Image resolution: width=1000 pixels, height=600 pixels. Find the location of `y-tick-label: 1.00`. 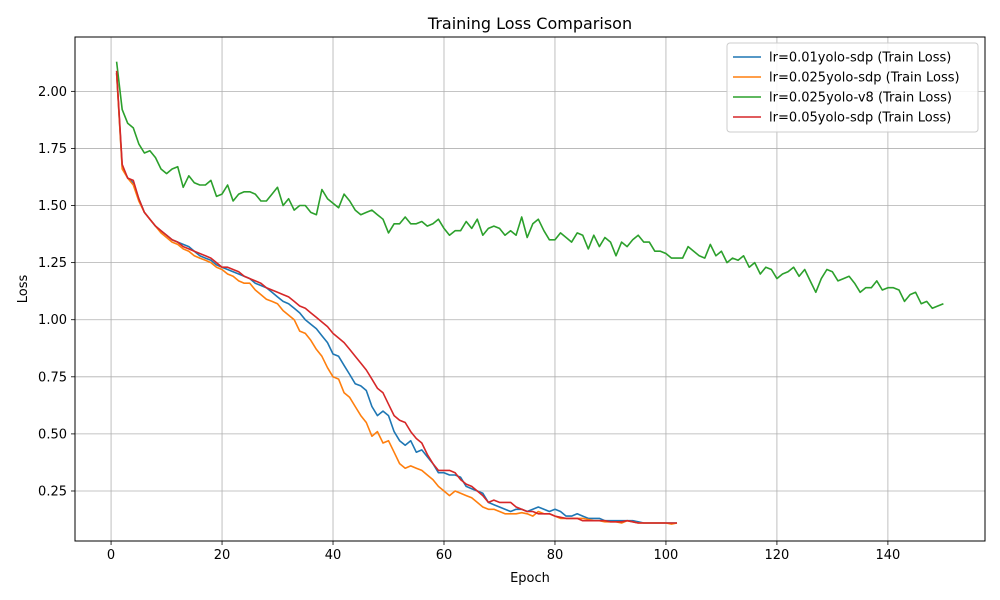

y-tick-label: 1.00 is located at coordinates (52, 320).